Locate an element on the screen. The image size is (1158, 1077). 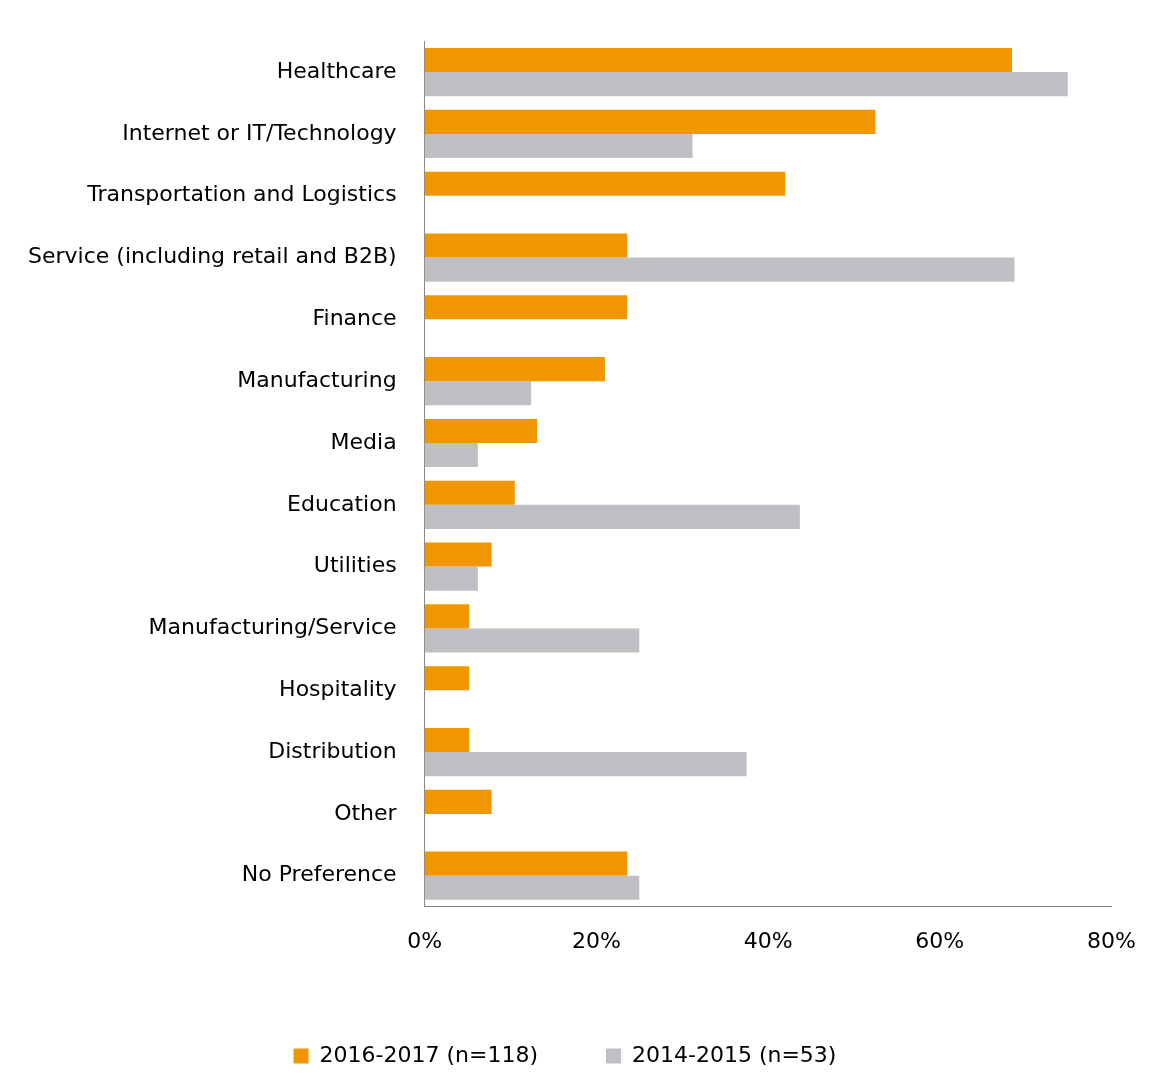
legend-label: 2016-2017 (n=118) is located at coordinates (429, 1054).